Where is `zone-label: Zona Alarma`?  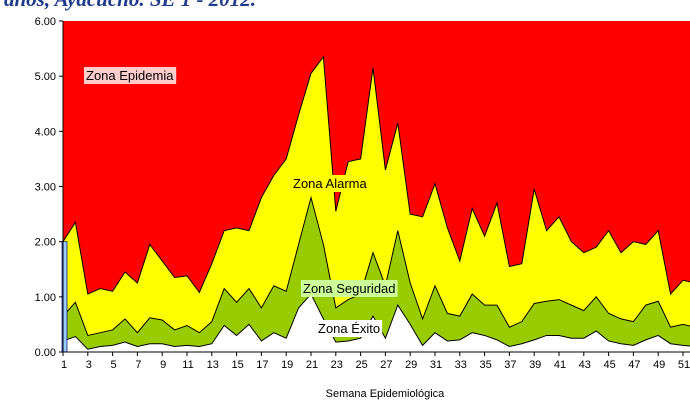
zone-label: Zona Alarma is located at coordinates (330, 183).